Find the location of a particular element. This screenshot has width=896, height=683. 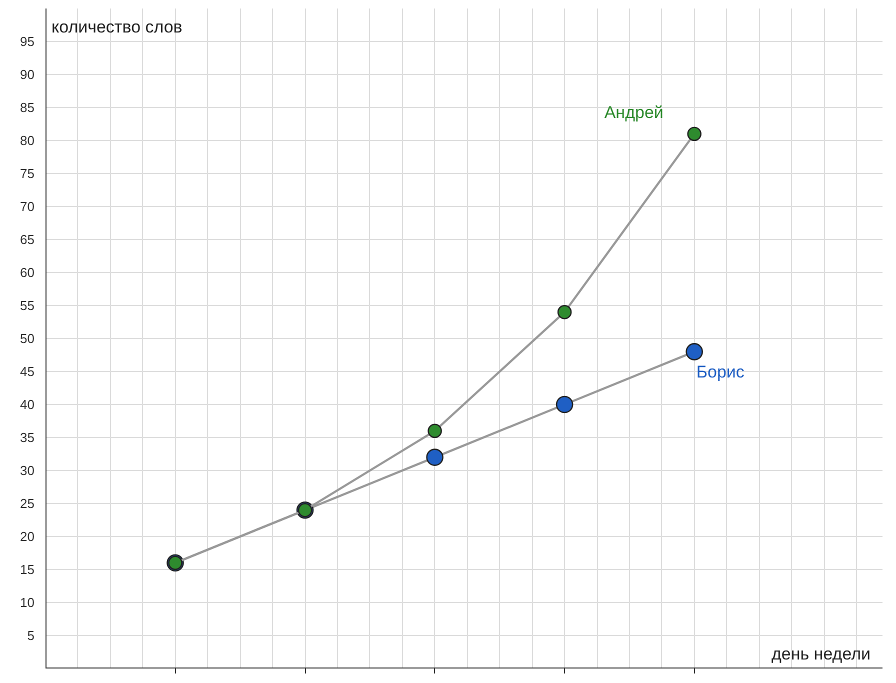

y-tick-label: 75 is located at coordinates (27, 173).